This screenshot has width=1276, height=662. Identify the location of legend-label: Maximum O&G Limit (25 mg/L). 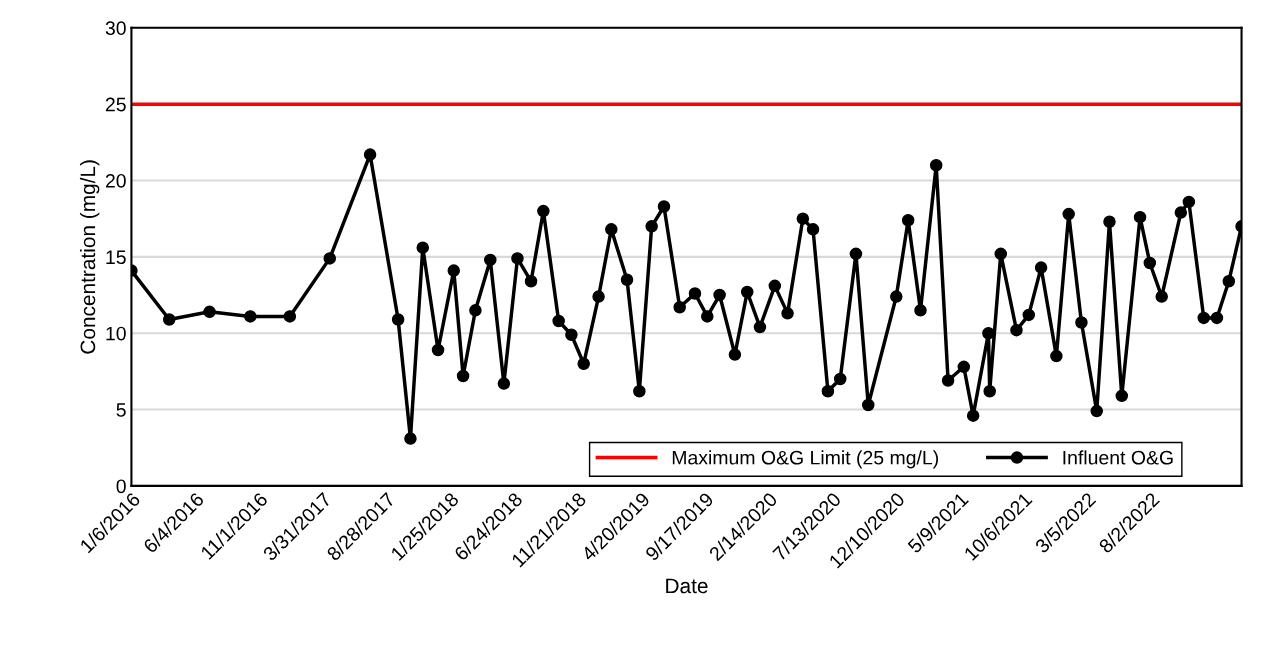
(805, 459).